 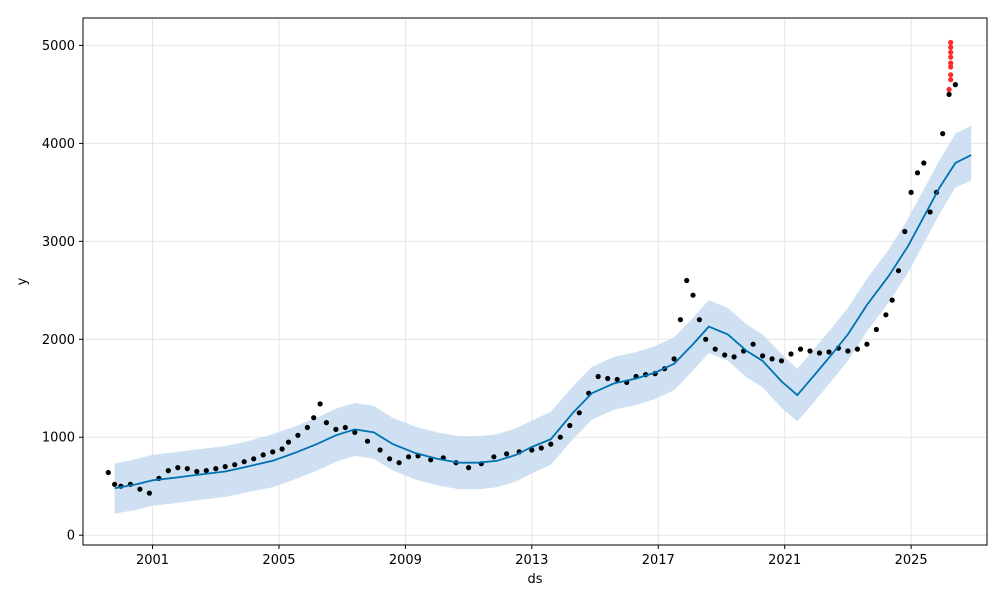 I want to click on x-tick-label: 2013, so click(x=531, y=560).